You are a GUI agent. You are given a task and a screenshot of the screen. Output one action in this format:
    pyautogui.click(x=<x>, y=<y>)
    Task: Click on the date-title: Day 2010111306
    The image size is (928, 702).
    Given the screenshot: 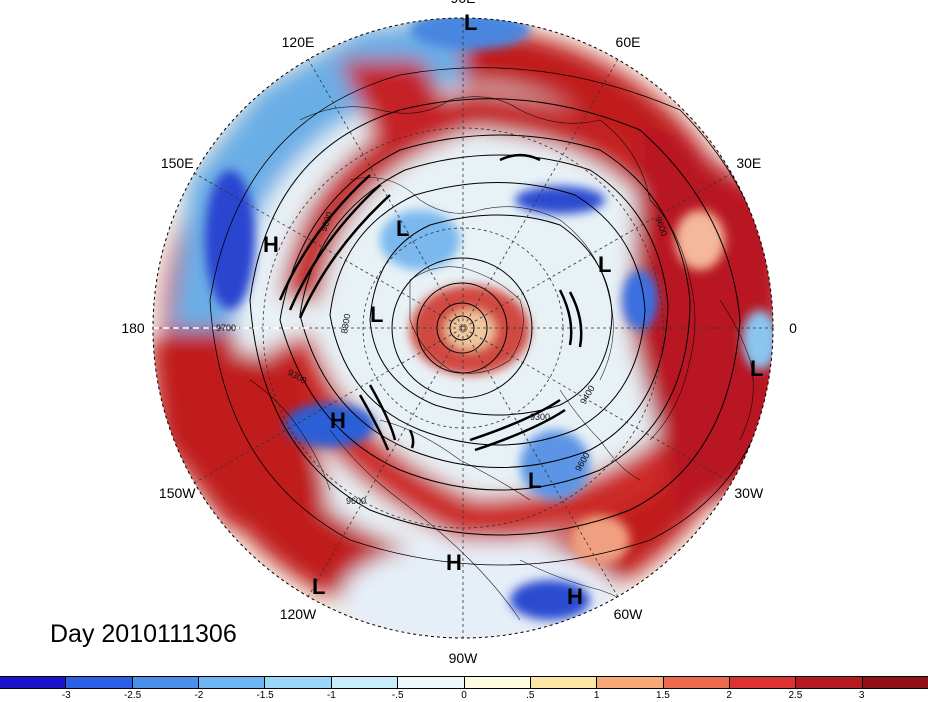 What is the action you would take?
    pyautogui.click(x=143, y=634)
    